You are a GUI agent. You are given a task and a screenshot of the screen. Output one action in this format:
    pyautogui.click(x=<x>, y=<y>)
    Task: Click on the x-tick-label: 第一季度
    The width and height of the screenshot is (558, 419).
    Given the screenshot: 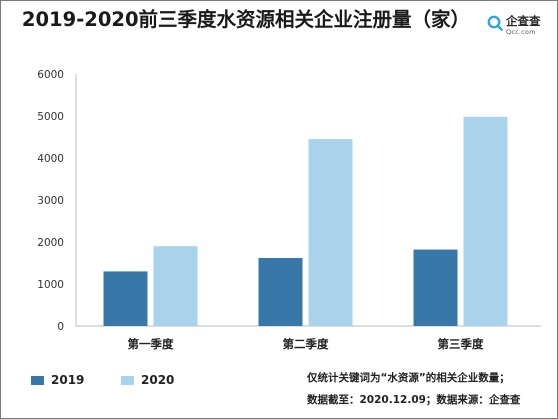 What is the action you would take?
    pyautogui.click(x=151, y=344)
    